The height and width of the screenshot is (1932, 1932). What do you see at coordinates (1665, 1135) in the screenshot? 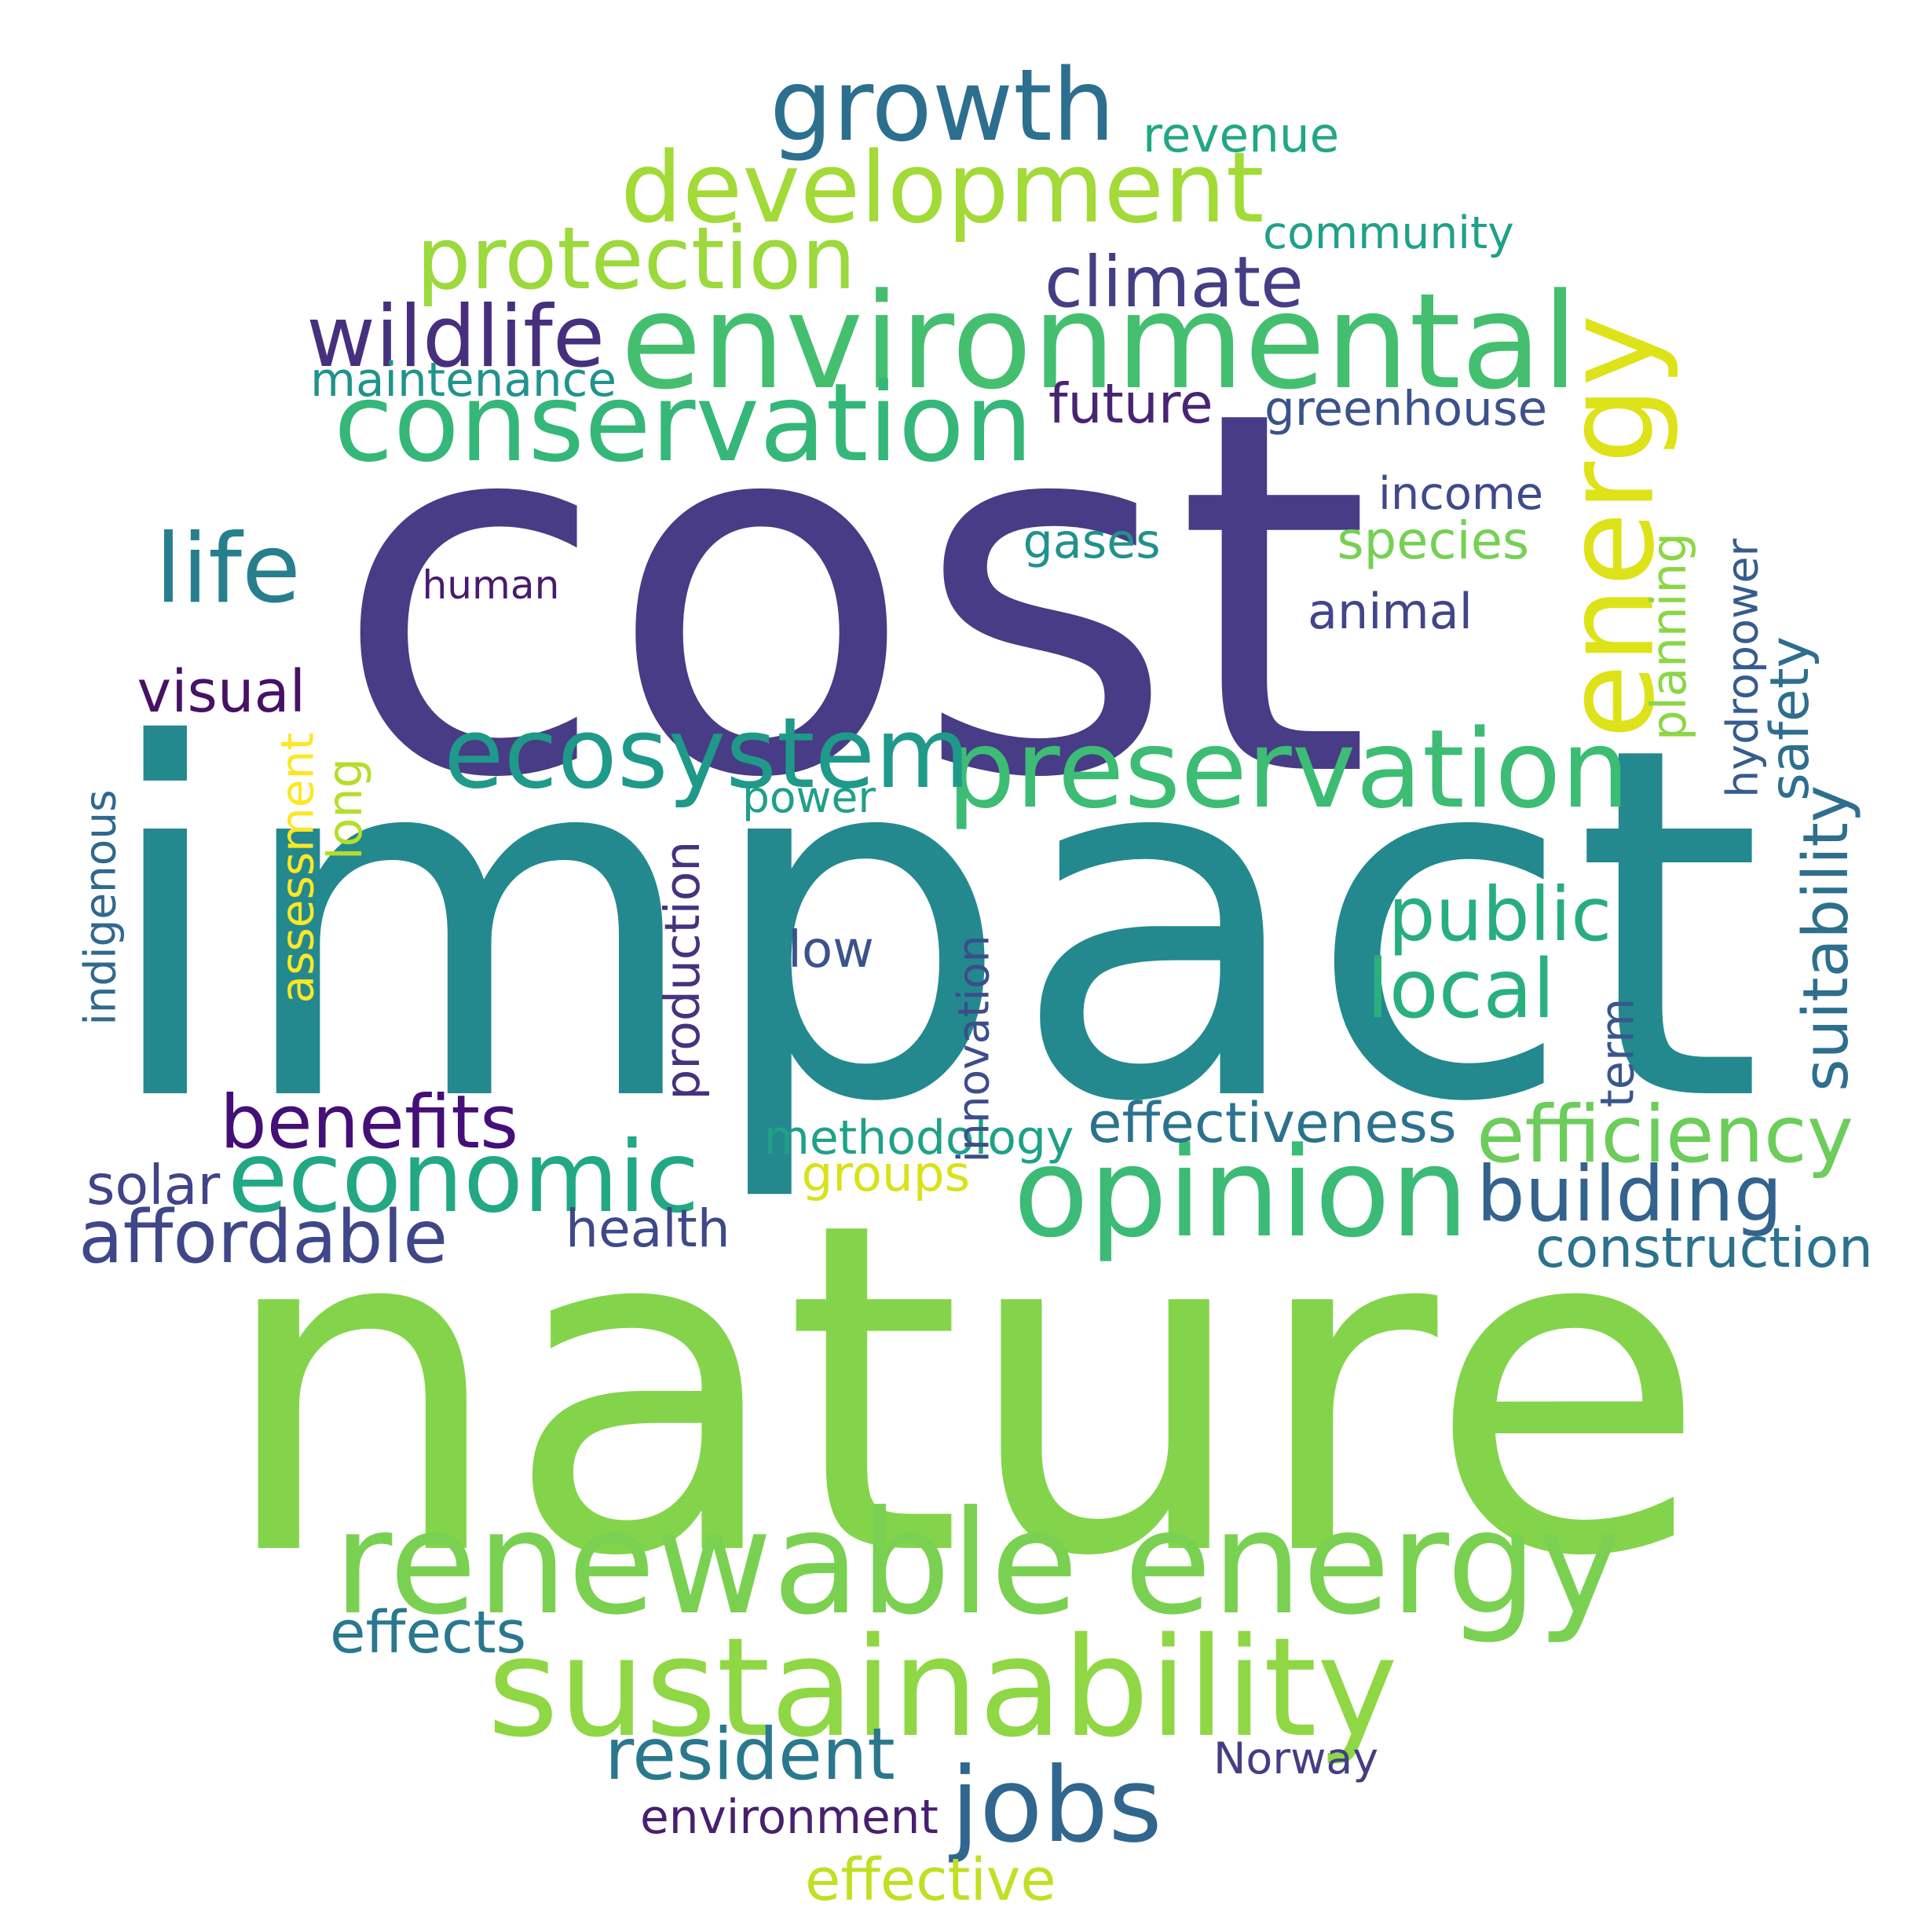
I see `word-efficiency: efficiency` at bounding box center [1665, 1135].